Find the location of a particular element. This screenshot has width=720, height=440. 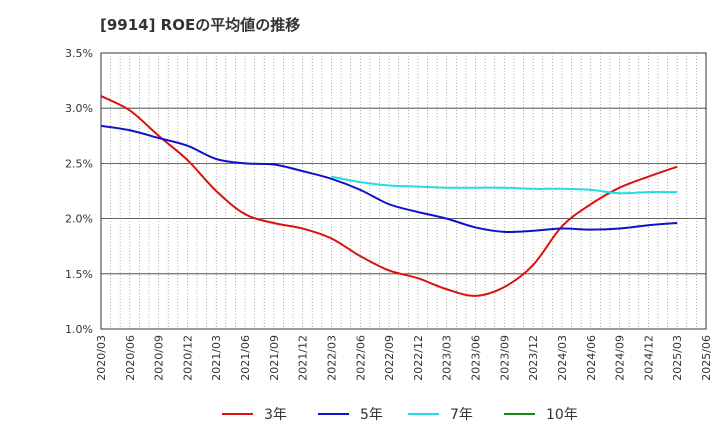

x-tick-label: 2024/06 is located at coordinates (591, 358).